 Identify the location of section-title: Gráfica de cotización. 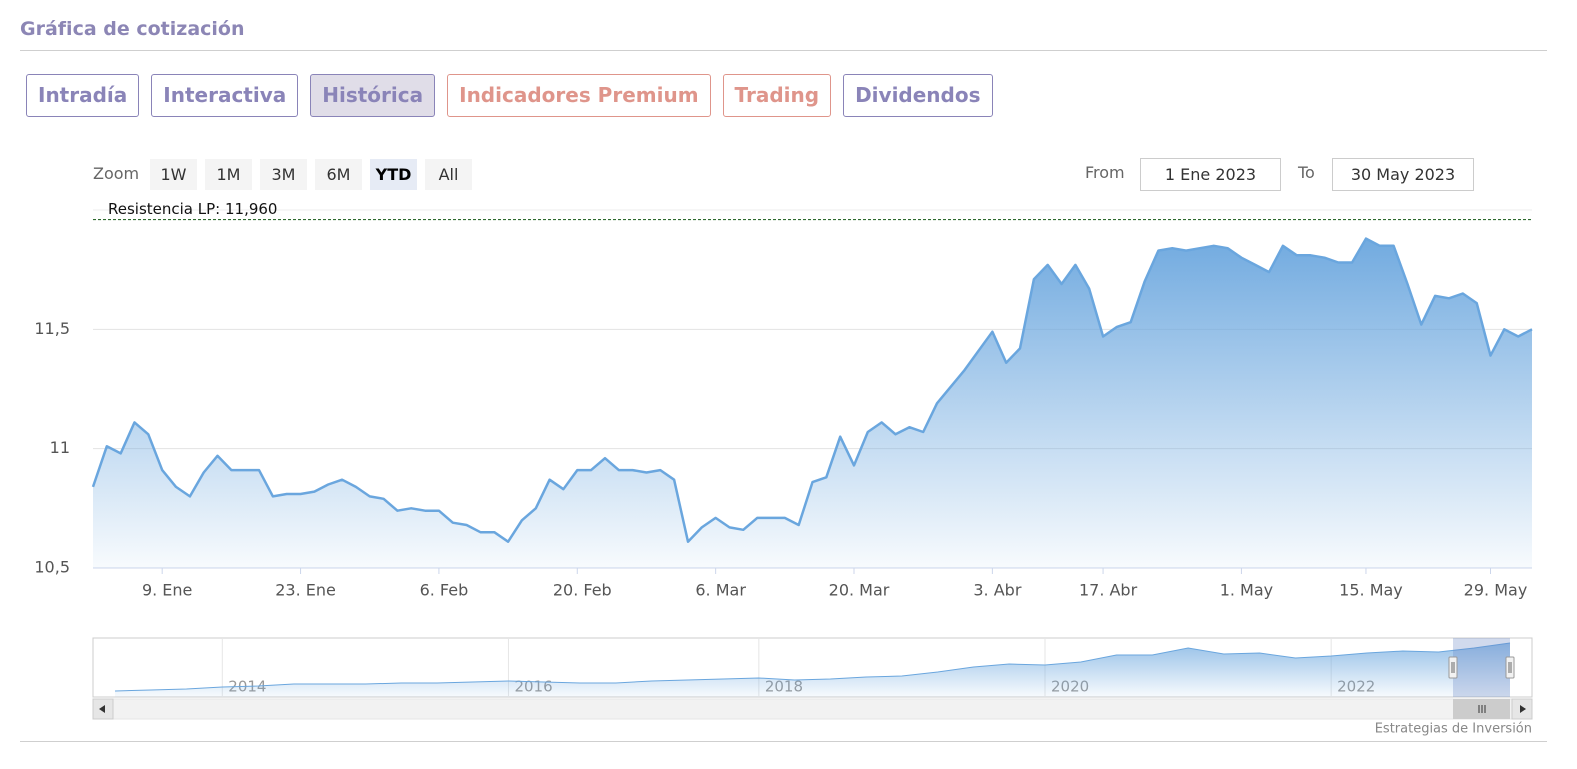
(132, 29).